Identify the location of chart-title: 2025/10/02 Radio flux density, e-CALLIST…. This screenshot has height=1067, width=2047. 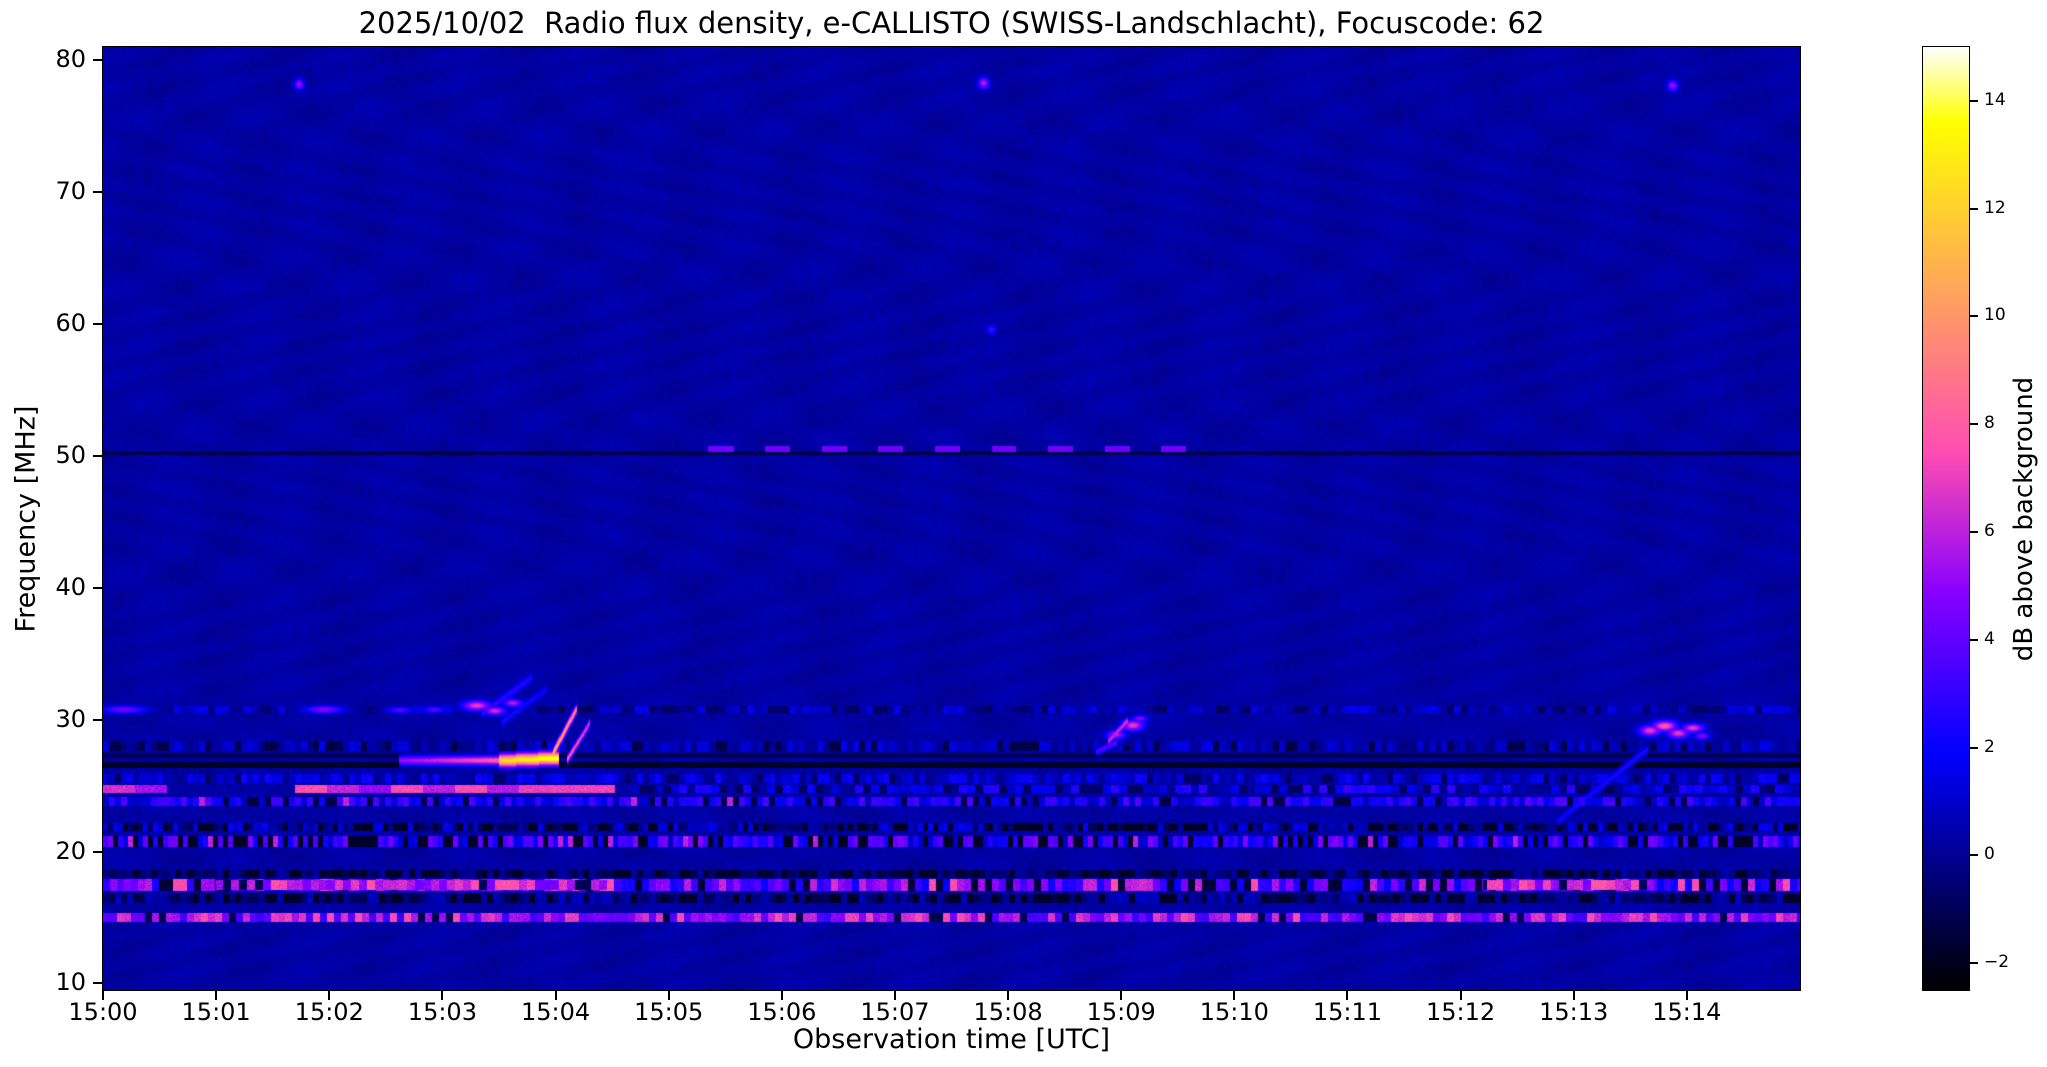
(951, 23).